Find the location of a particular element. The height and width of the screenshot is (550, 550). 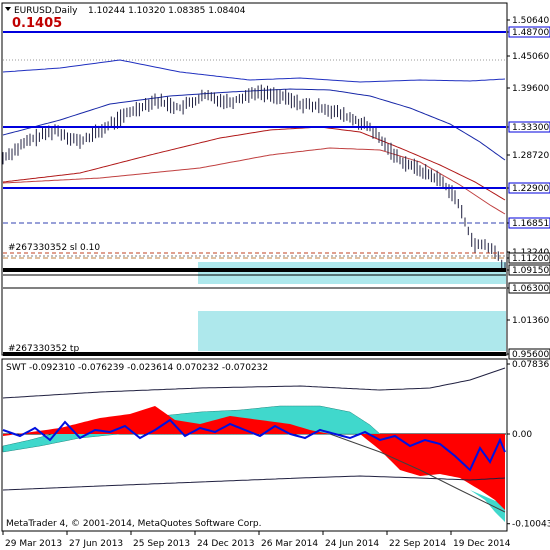

price-label: 1.33300 is located at coordinates (530, 128).